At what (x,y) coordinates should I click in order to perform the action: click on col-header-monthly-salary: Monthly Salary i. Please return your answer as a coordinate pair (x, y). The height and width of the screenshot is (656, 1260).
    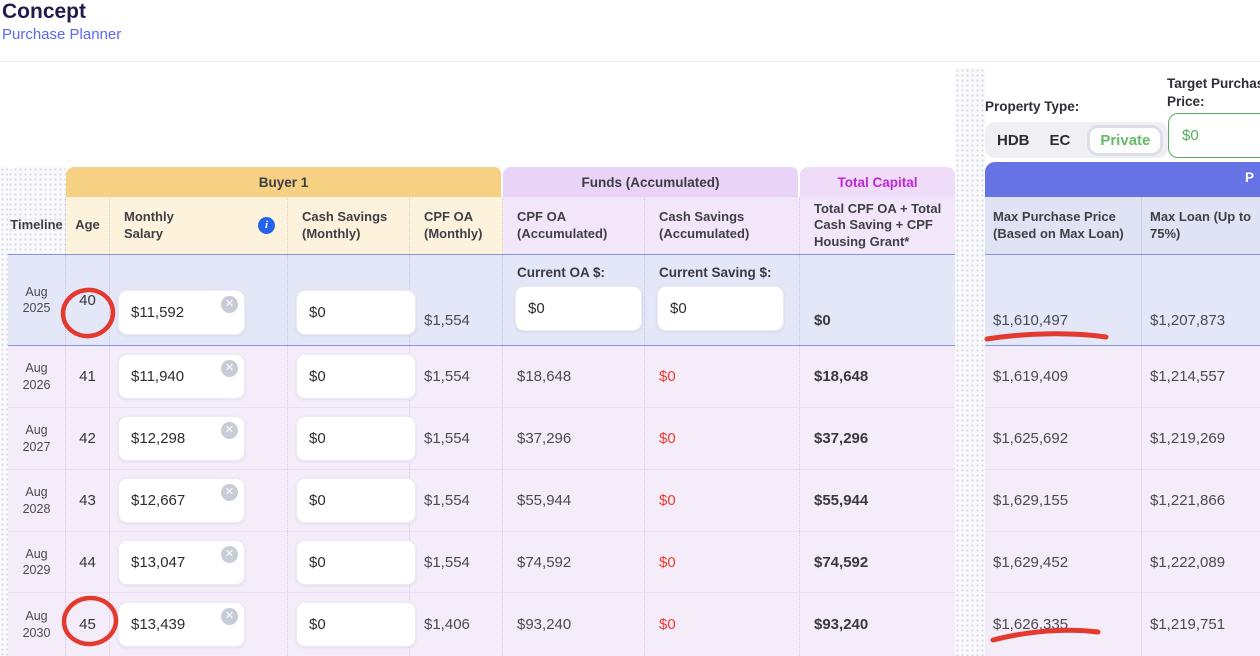
    Looking at the image, I should click on (199, 225).